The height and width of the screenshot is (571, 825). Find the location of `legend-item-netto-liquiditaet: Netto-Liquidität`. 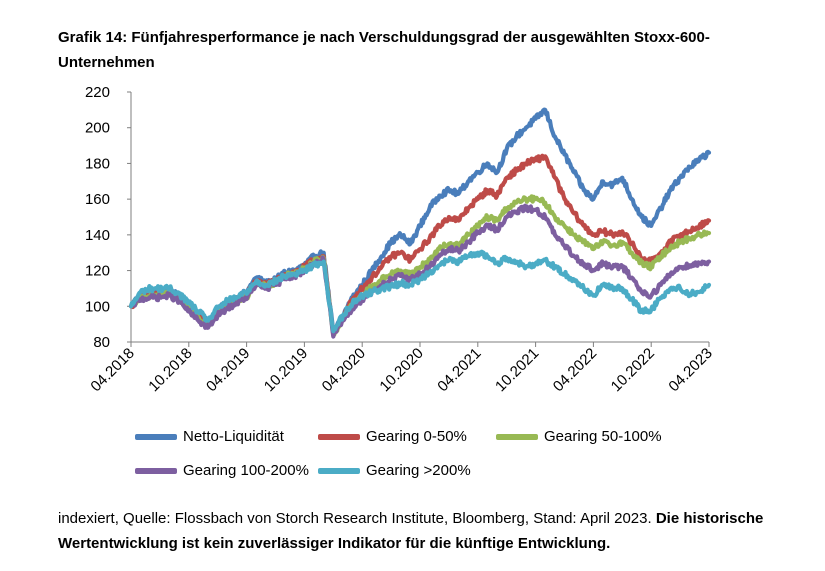

legend-item-netto-liquiditaet: Netto-Liquidität is located at coordinates (209, 436).